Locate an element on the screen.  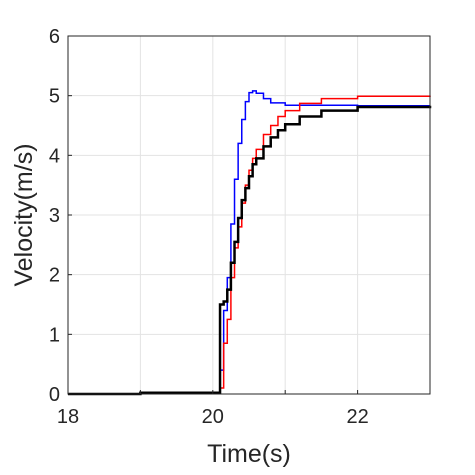
y-tick-label: 5 is located at coordinates (54, 97).